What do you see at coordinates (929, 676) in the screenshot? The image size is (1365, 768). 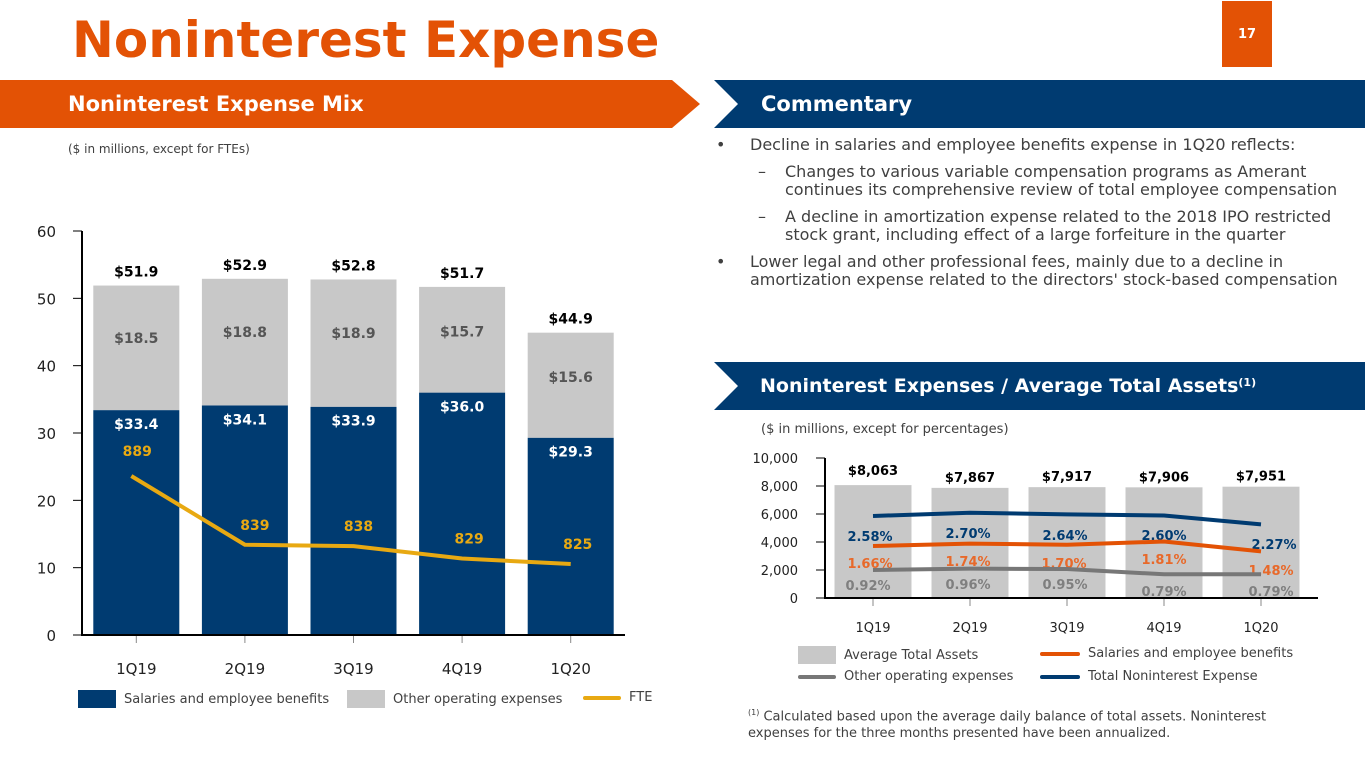 I see `legend-label-other-line: Other operating expenses` at bounding box center [929, 676].